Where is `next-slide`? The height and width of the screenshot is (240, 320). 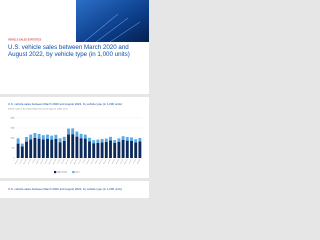 next-slide is located at coordinates (74, 189).